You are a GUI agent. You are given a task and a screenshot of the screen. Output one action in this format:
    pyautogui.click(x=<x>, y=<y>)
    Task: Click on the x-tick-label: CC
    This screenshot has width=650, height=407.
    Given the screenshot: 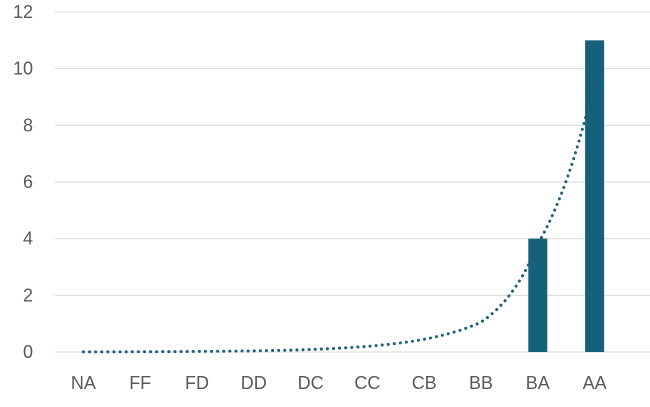 What is the action you would take?
    pyautogui.click(x=367, y=383)
    